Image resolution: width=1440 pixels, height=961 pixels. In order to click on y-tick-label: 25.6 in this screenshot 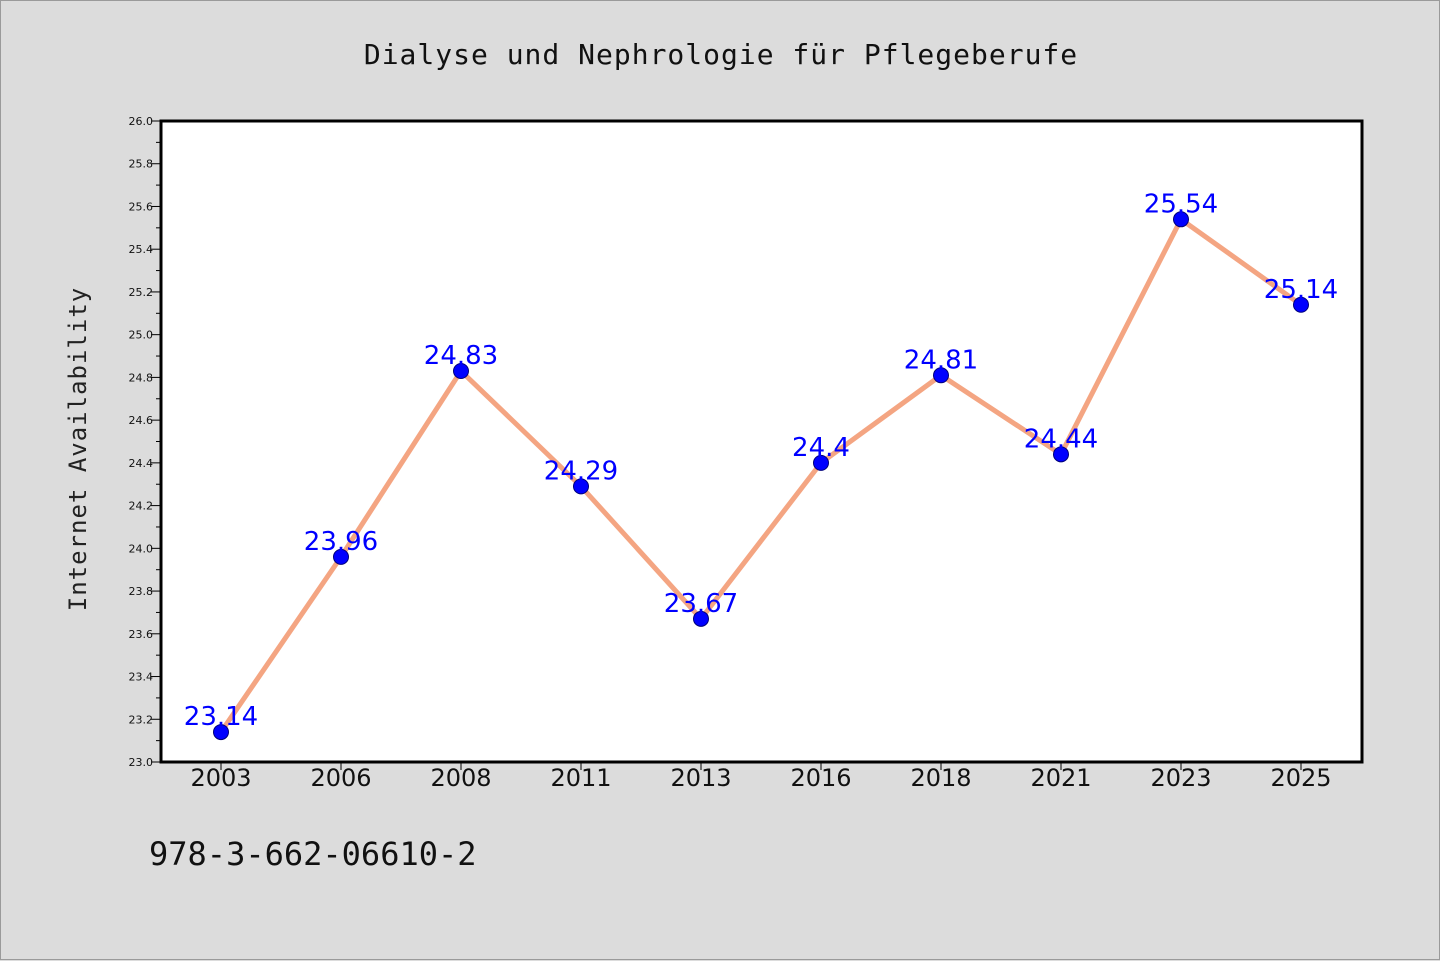, I will do `click(141, 206)`.